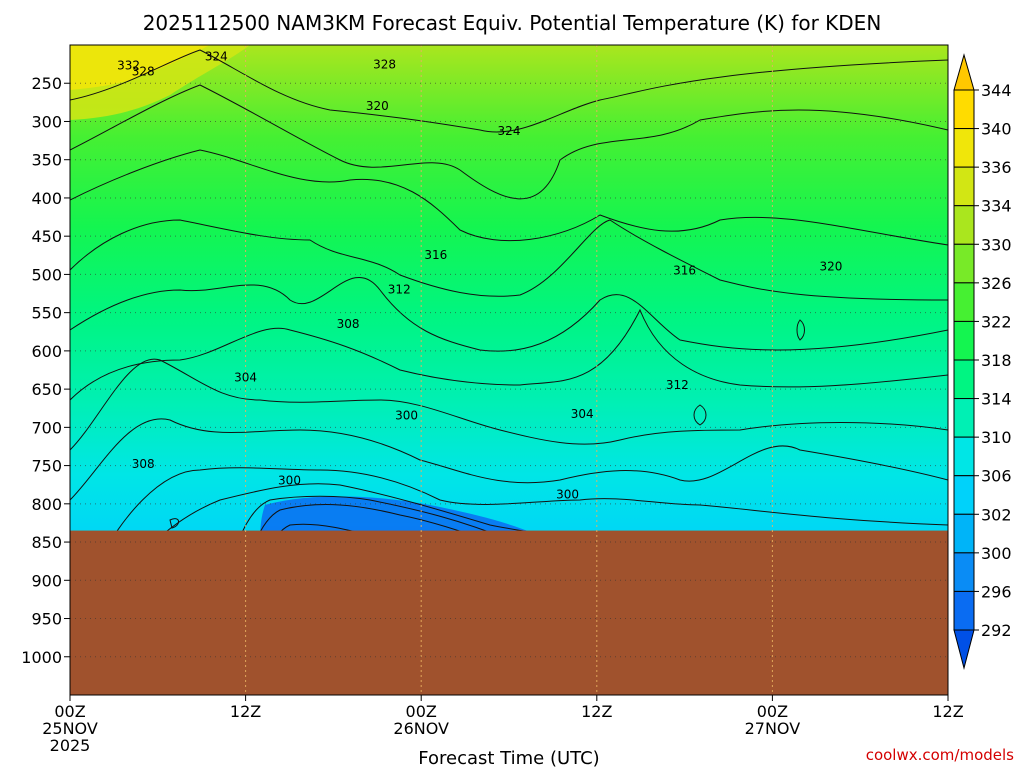  Describe the element at coordinates (46, 198) in the screenshot. I see `y-tick-label: 400` at that location.